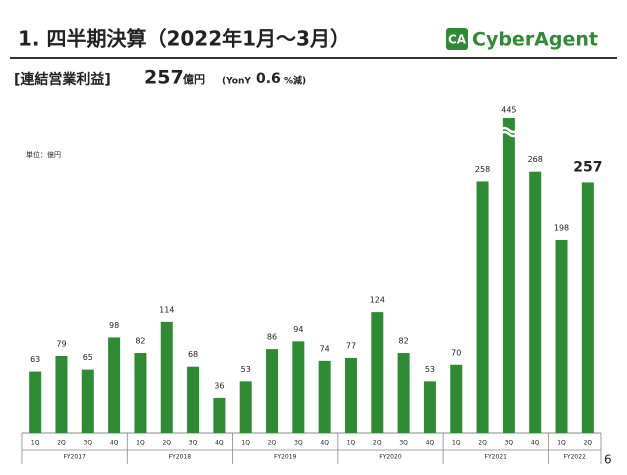 The image size is (627, 475). Describe the element at coordinates (608, 460) in the screenshot. I see `page-number: 6` at that location.